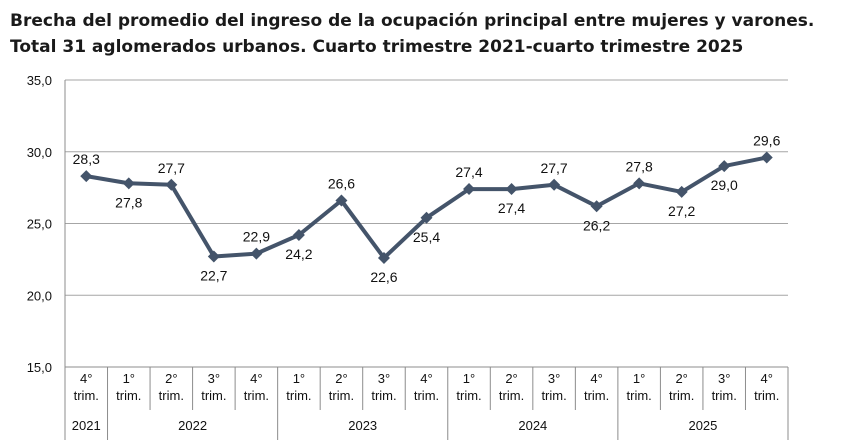  I want to click on data-label: 28,3, so click(86, 159).